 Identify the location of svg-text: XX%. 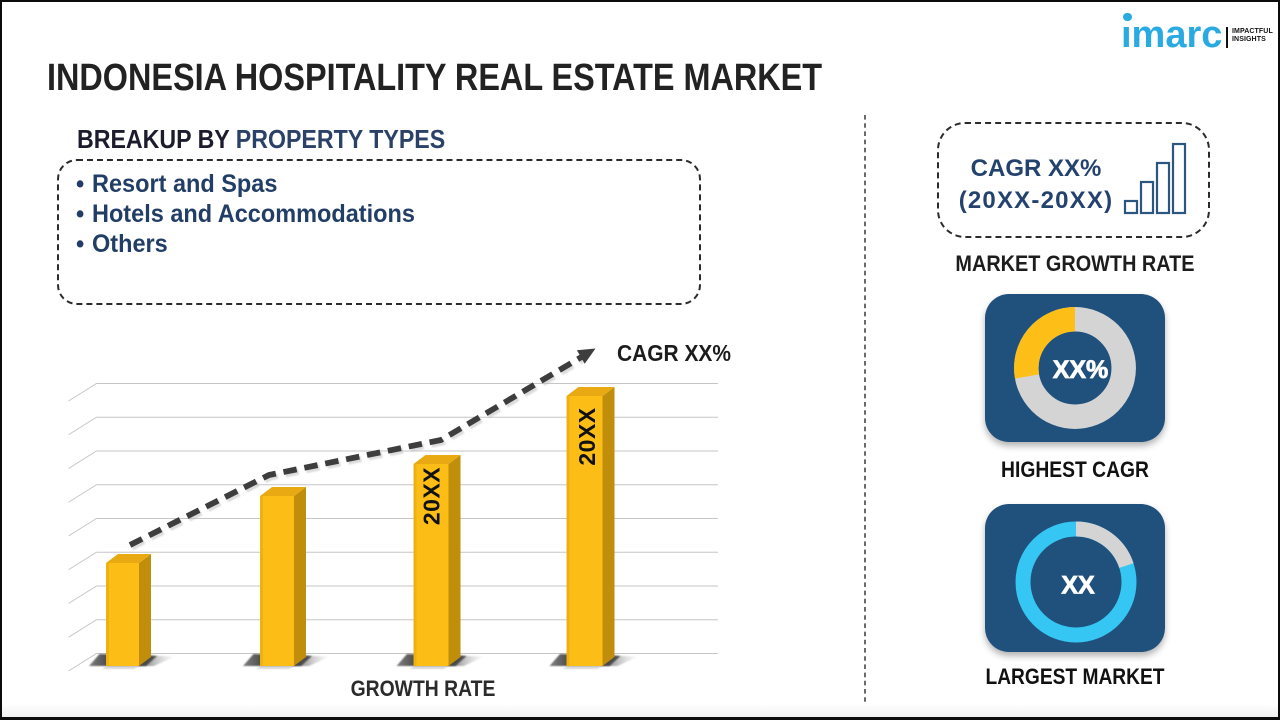
(1081, 370).